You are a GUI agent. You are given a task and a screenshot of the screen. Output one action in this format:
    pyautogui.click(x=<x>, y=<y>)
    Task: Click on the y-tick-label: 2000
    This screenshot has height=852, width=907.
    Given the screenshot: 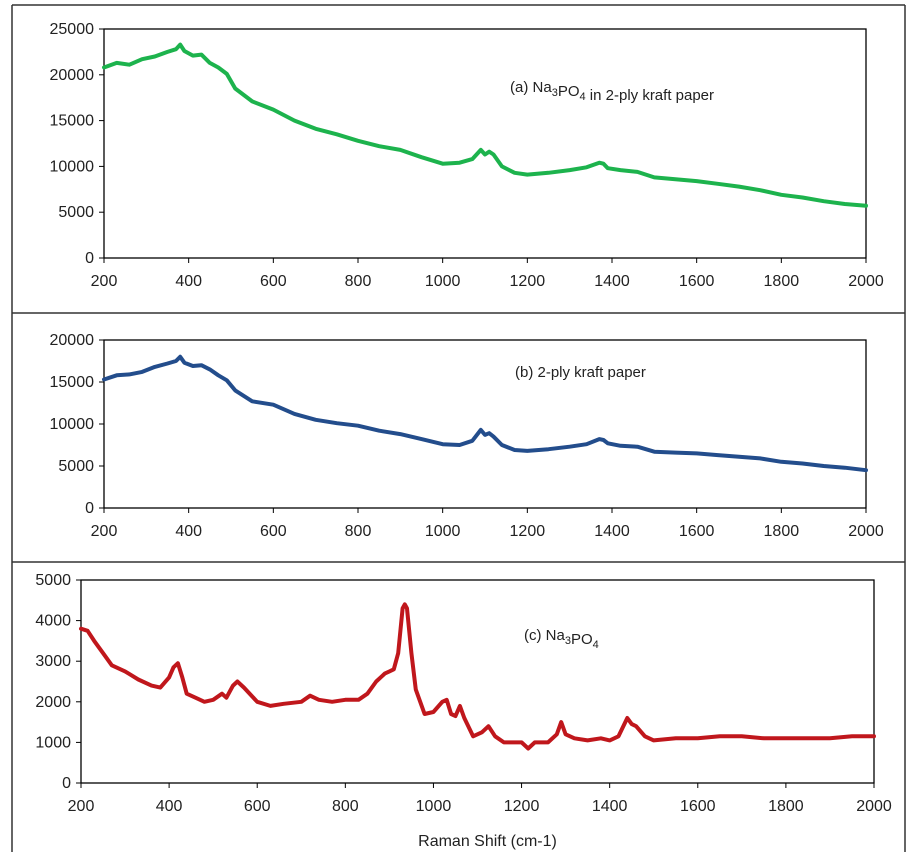 What is the action you would take?
    pyautogui.click(x=53, y=702)
    